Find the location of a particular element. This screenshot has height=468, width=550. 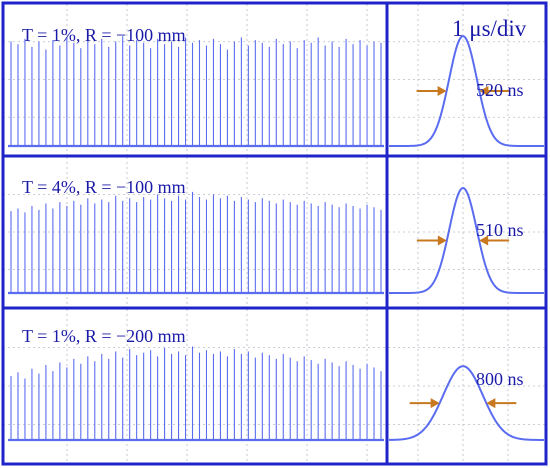

pulse-width-label-row1: 520 ns is located at coordinates (500, 90).